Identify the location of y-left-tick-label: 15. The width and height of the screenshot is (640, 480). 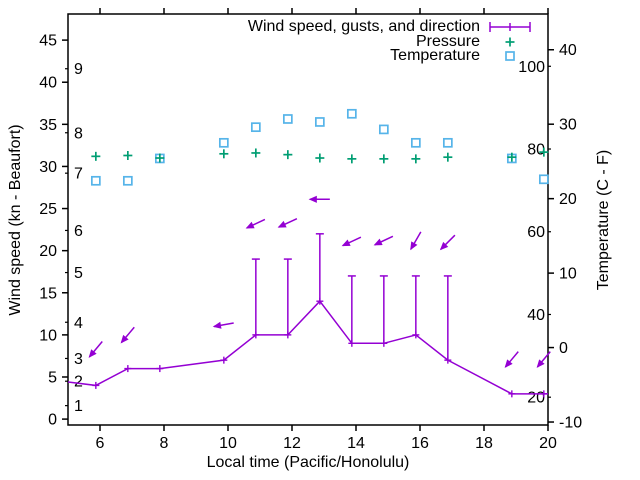
(48, 293).